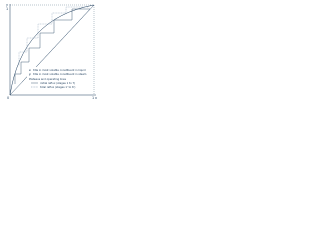 Image resolution: width=320 pixels, height=240 pixels. I want to click on origin: 0, so click(8, 98).